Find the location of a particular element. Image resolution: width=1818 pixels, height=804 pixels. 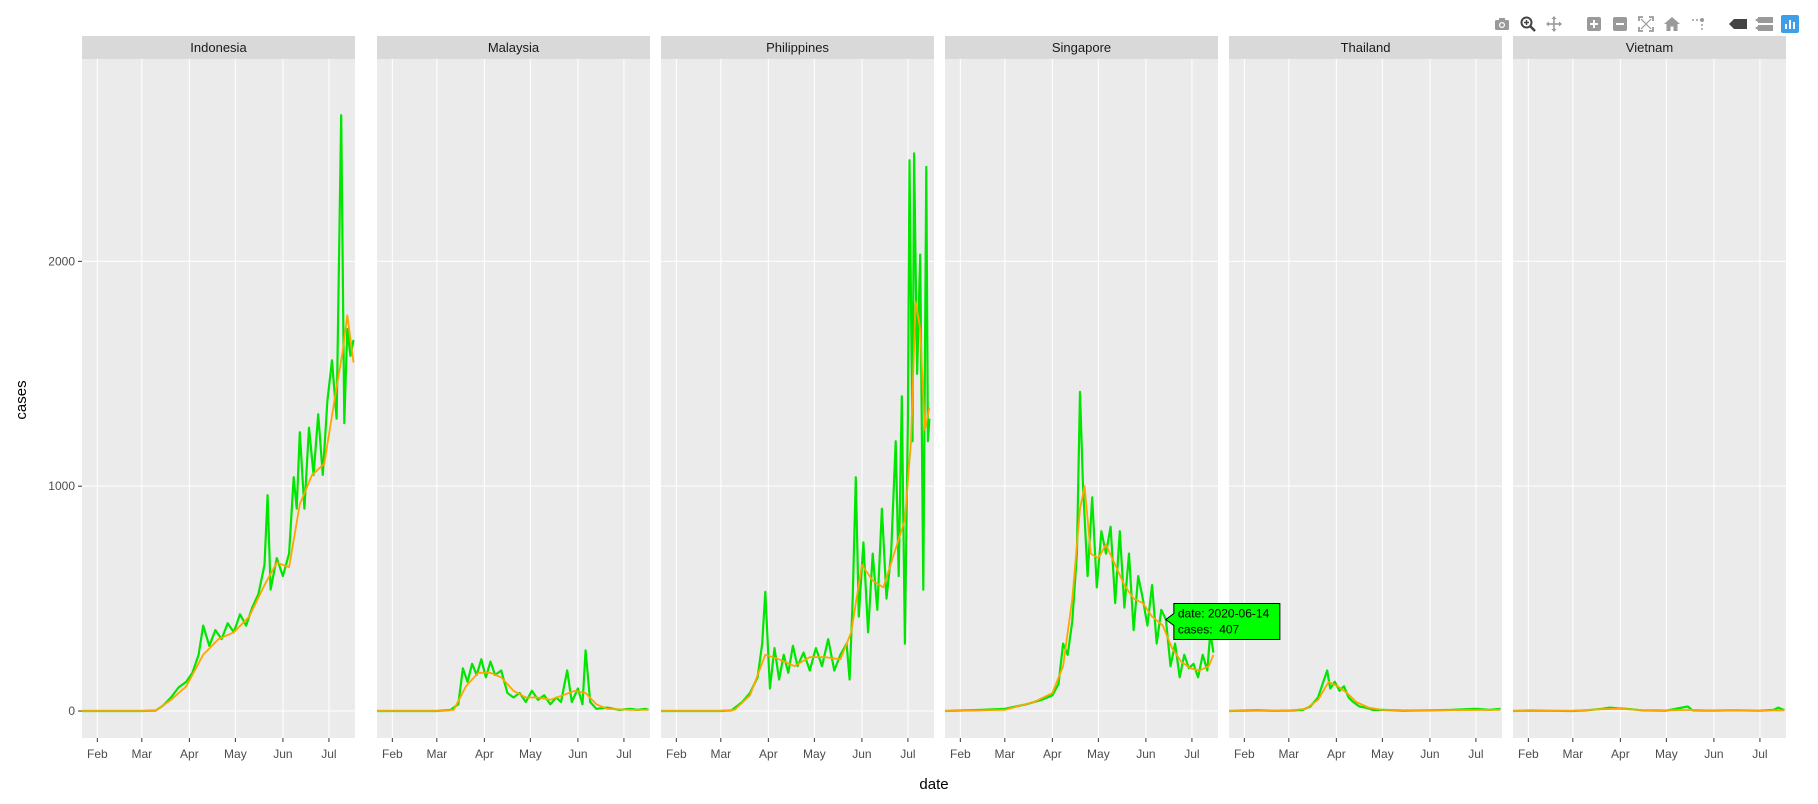

zoom-in-icon is located at coordinates (1594, 24).